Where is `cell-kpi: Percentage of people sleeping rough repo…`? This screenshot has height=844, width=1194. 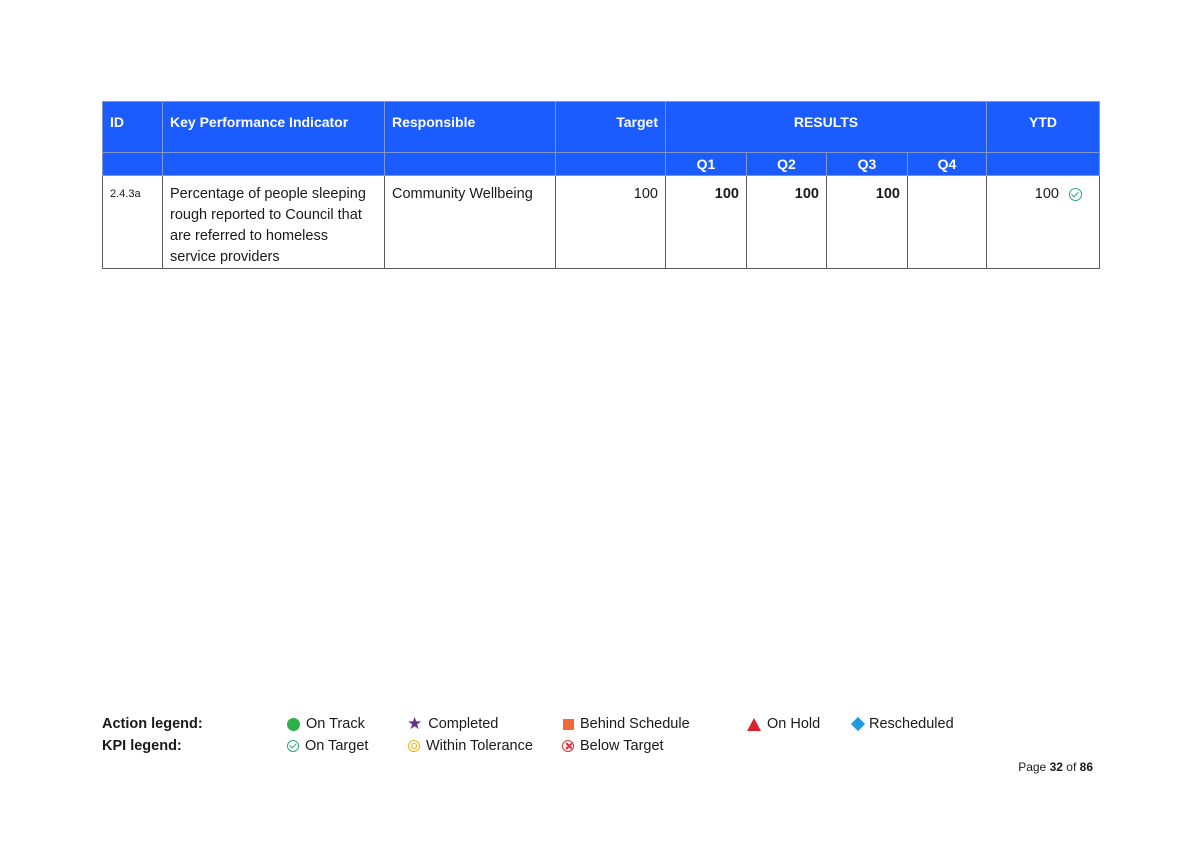
cell-kpi: Percentage of people sleeping rough repo… is located at coordinates (273, 222).